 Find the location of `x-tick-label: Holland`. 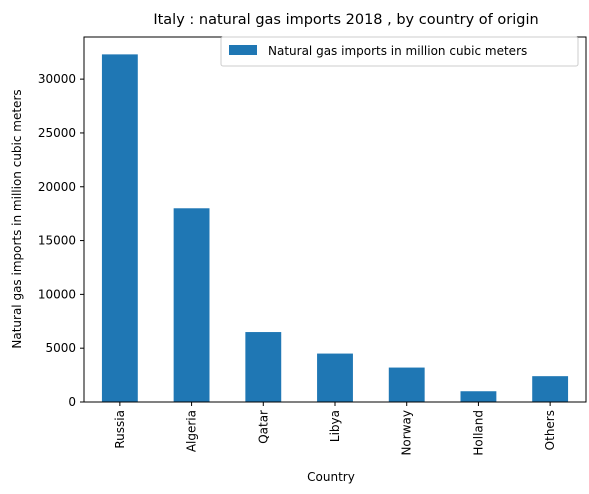

x-tick-label: Holland is located at coordinates (478, 433).